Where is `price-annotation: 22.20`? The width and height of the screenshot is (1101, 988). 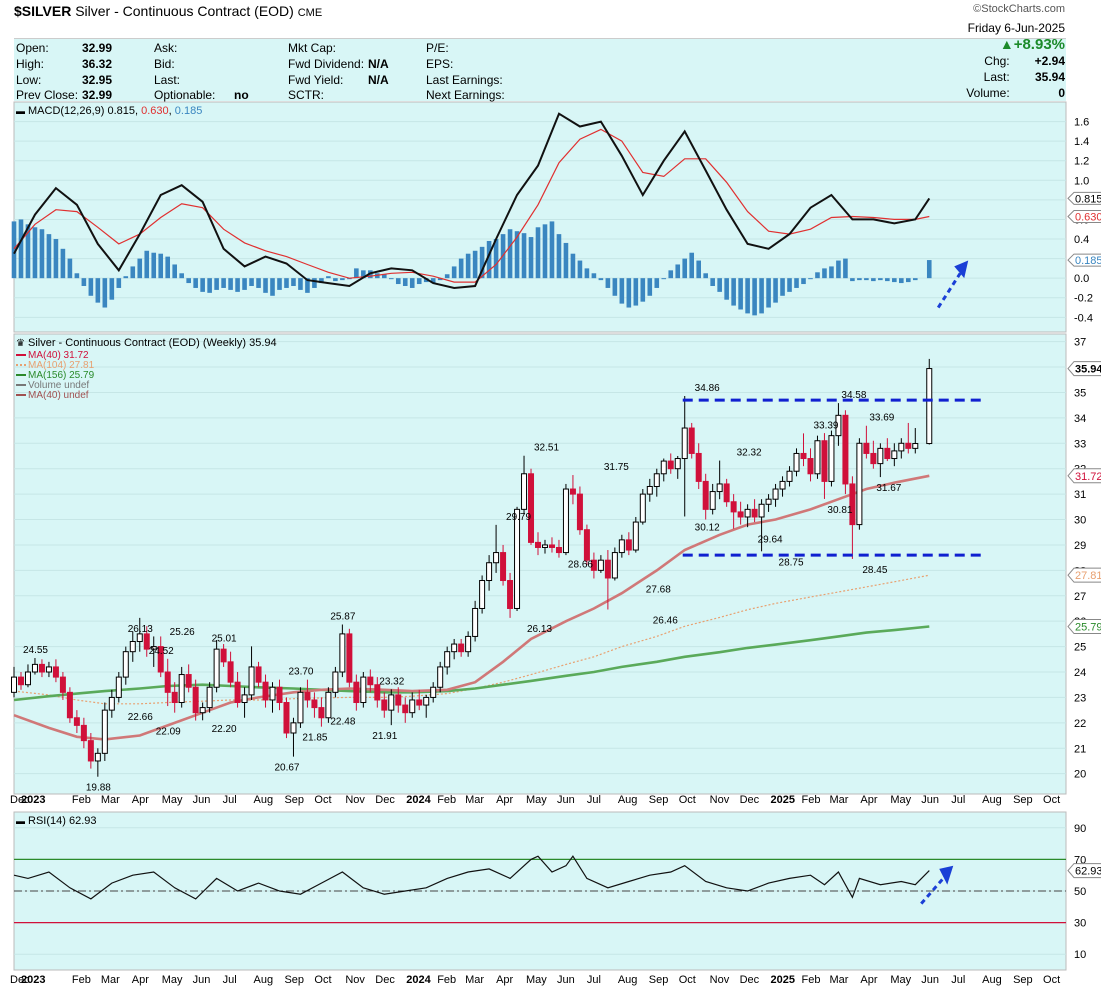
price-annotation: 22.20 is located at coordinates (224, 729).